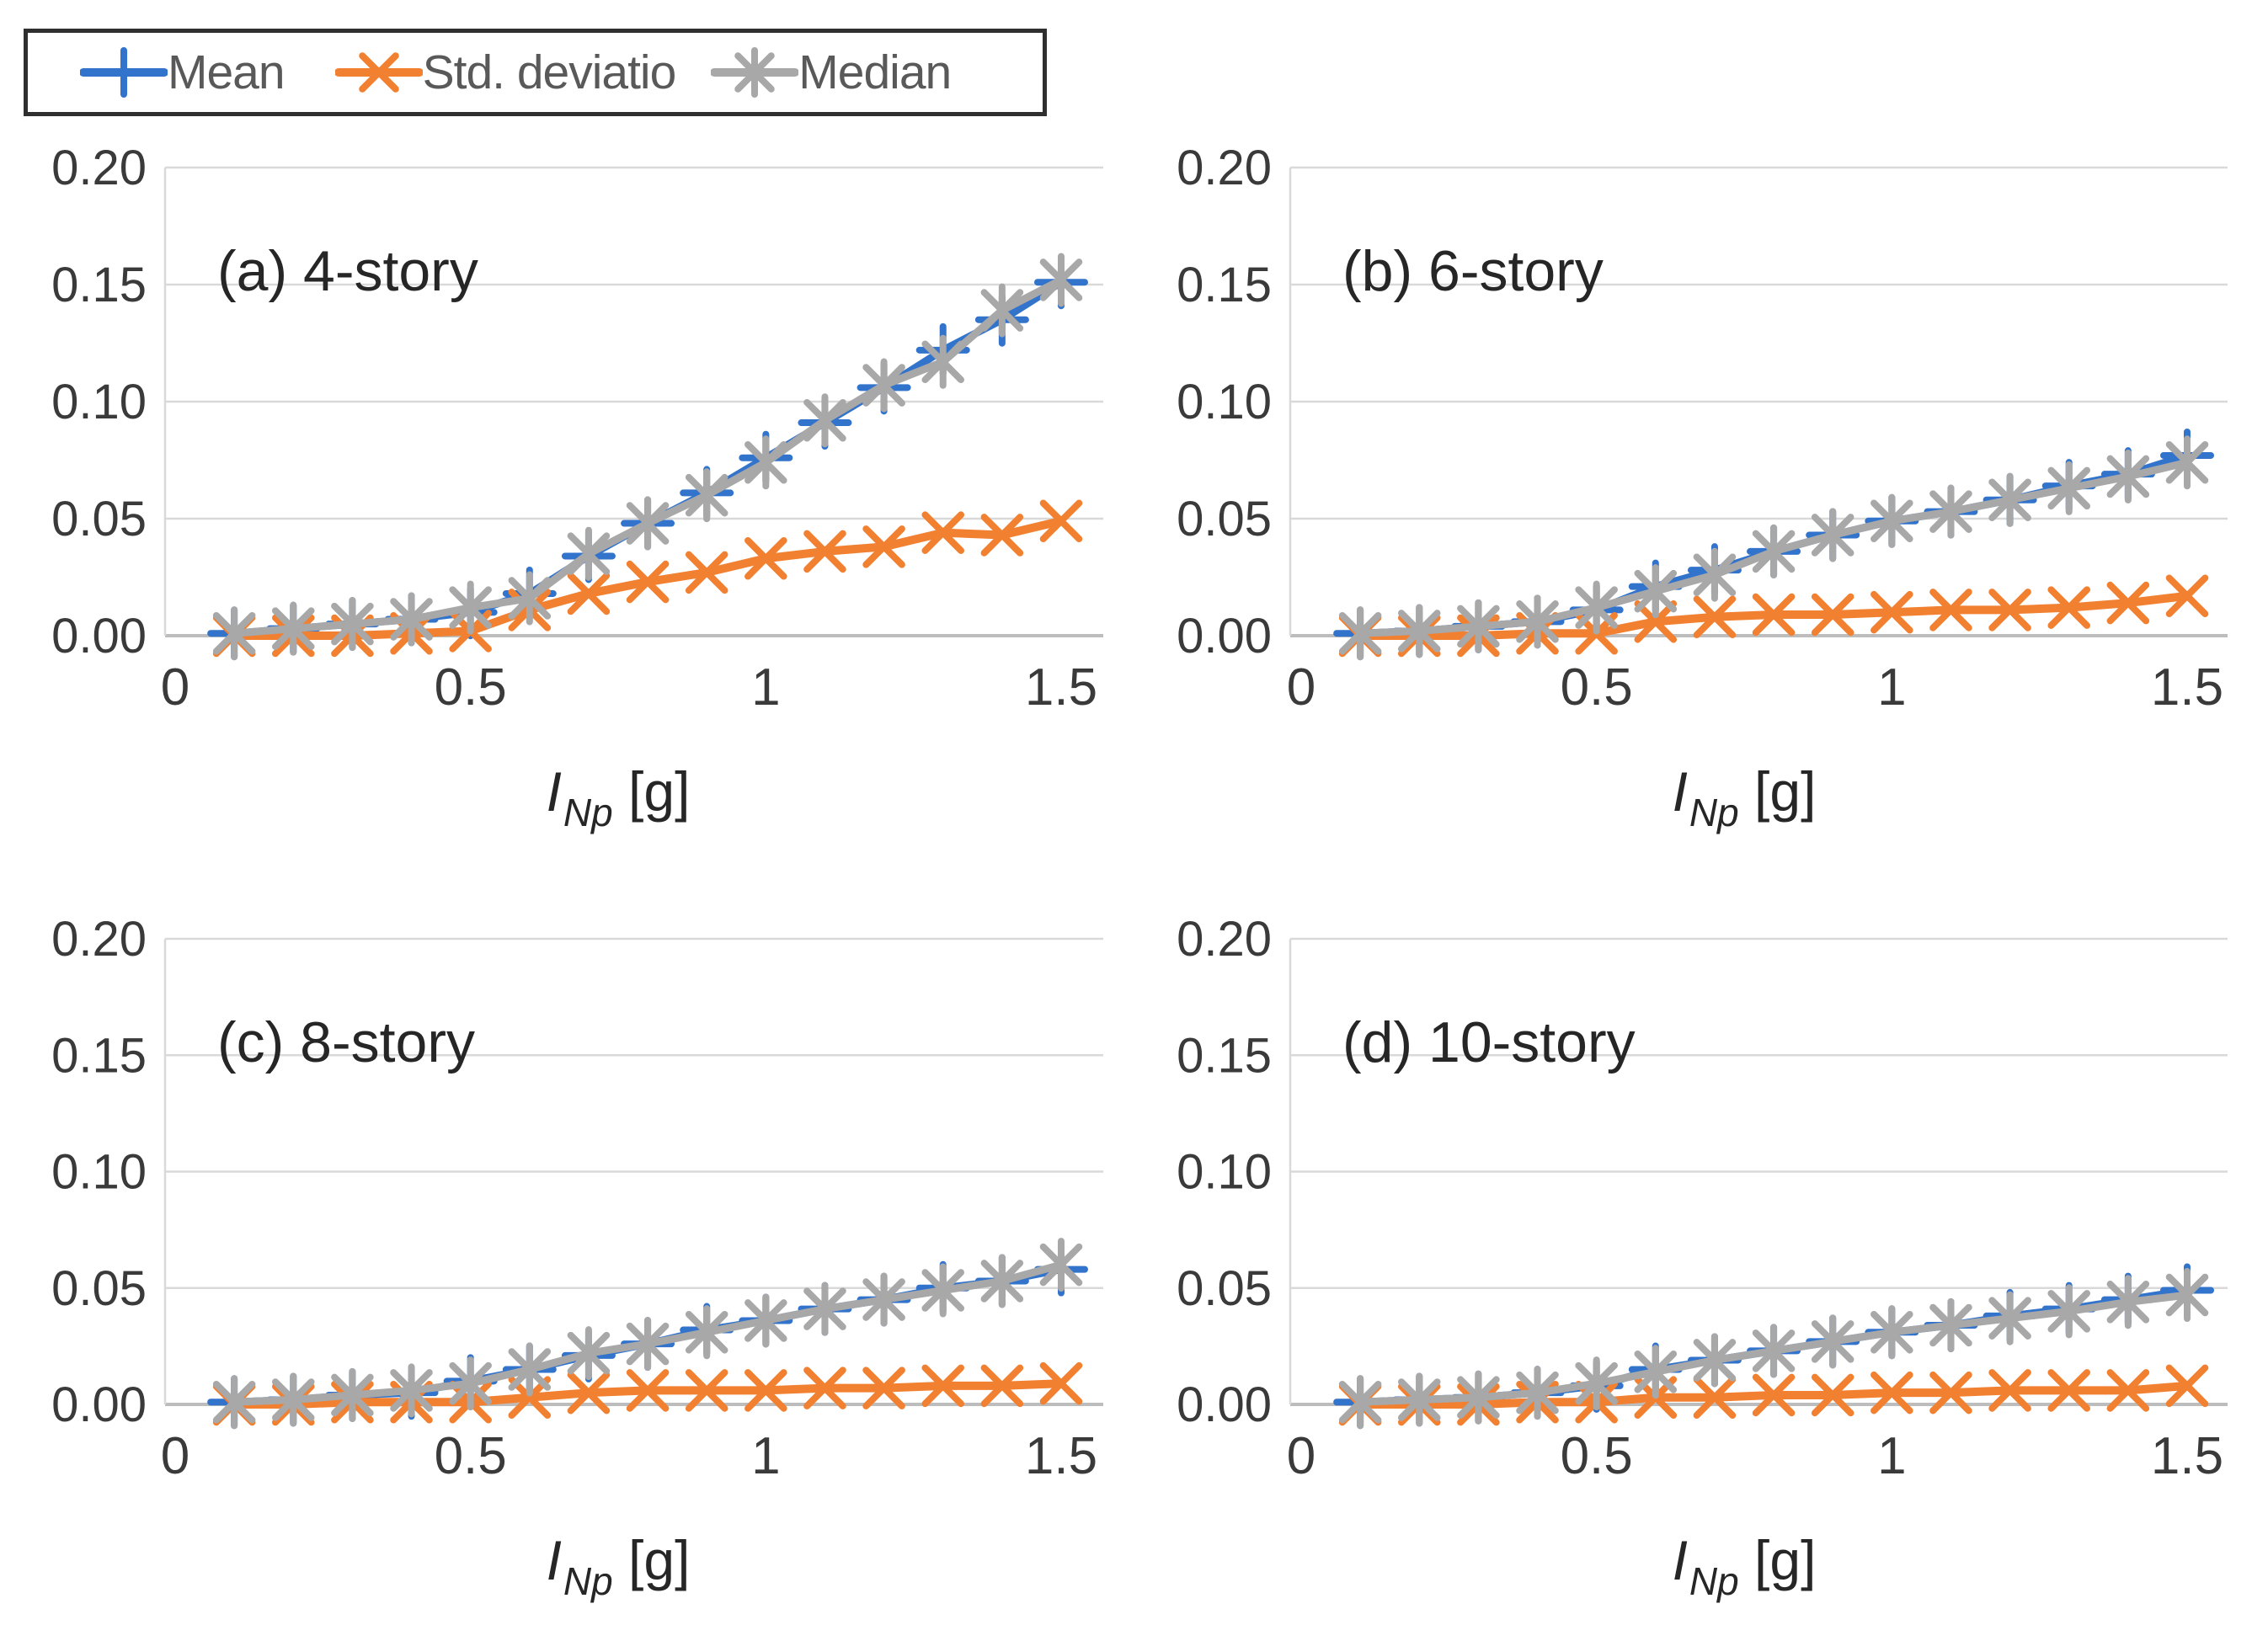 This screenshot has height=1625, width=2268. Describe the element at coordinates (875, 72) in the screenshot. I see `legend-label-median: Median` at that location.